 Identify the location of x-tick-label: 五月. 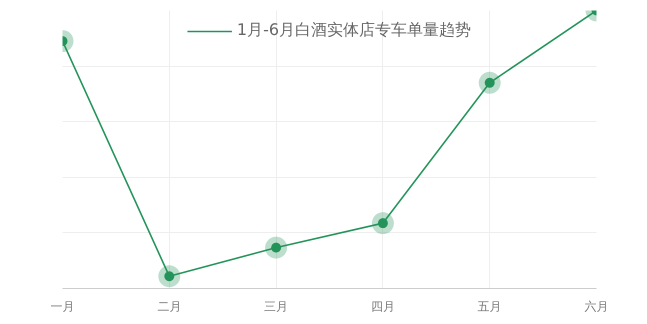
(490, 307).